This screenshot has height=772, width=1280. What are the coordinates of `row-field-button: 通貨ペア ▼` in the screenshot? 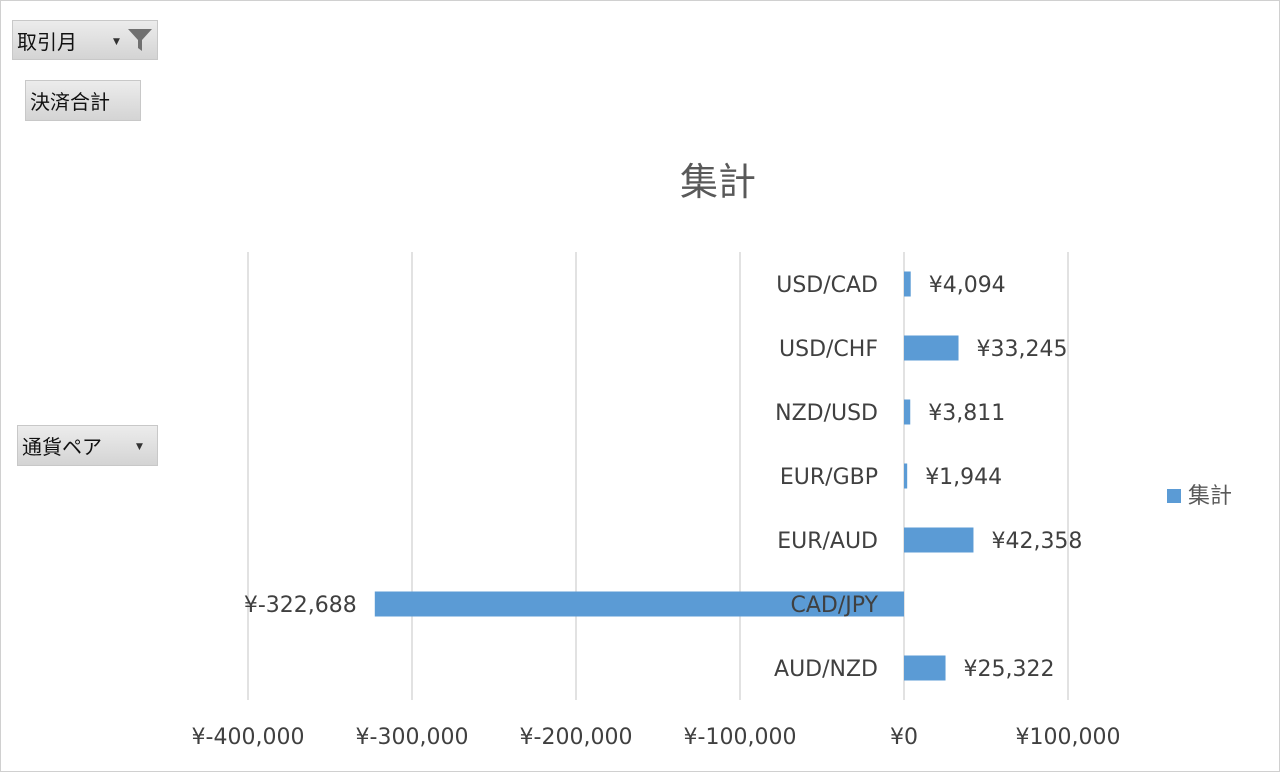 It's located at (87, 445).